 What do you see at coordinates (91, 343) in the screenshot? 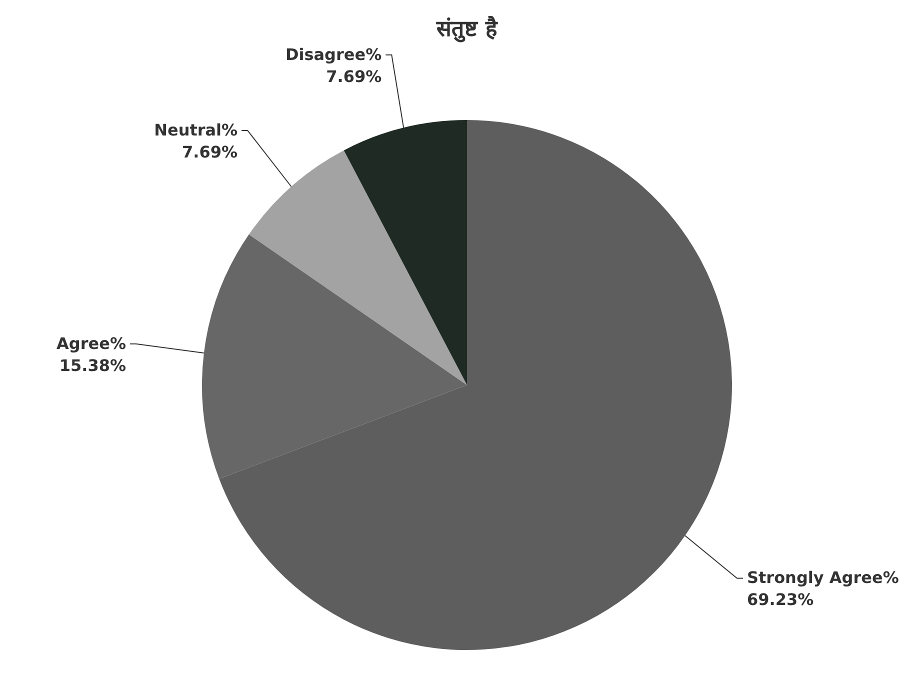
I see `slice-label: Agree%` at bounding box center [91, 343].